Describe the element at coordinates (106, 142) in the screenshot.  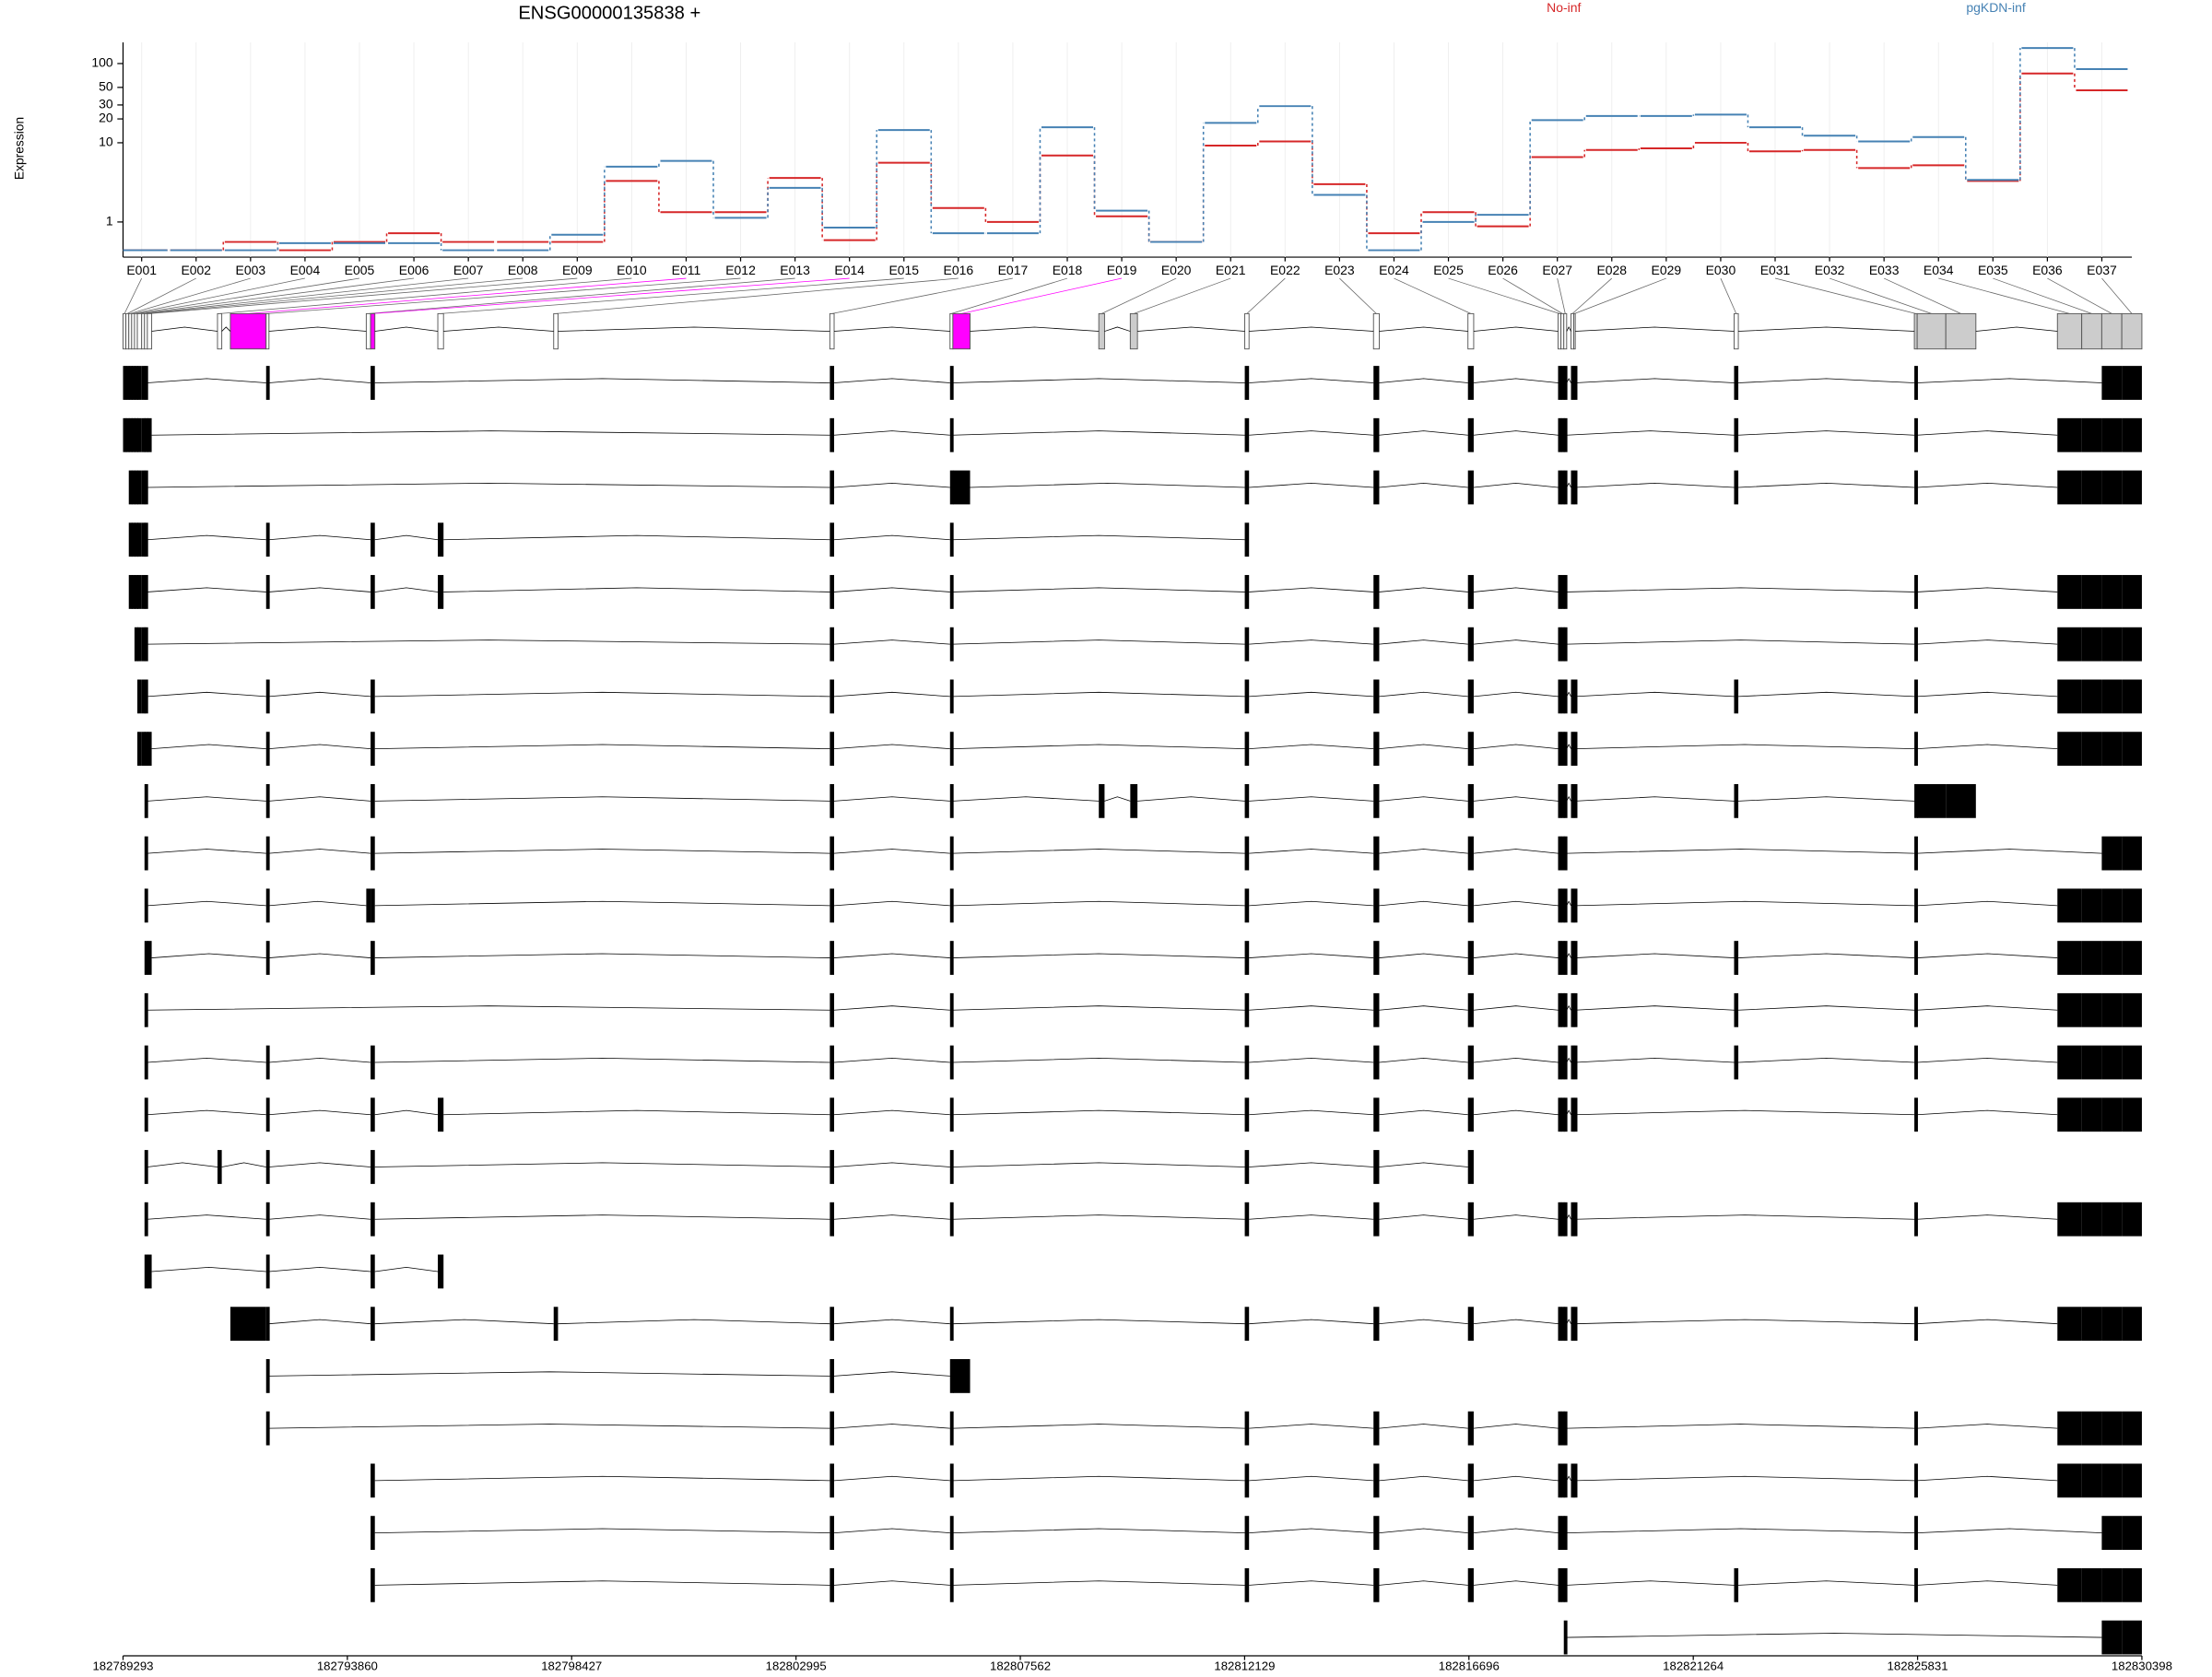
I see `y-tick-label: 10` at that location.